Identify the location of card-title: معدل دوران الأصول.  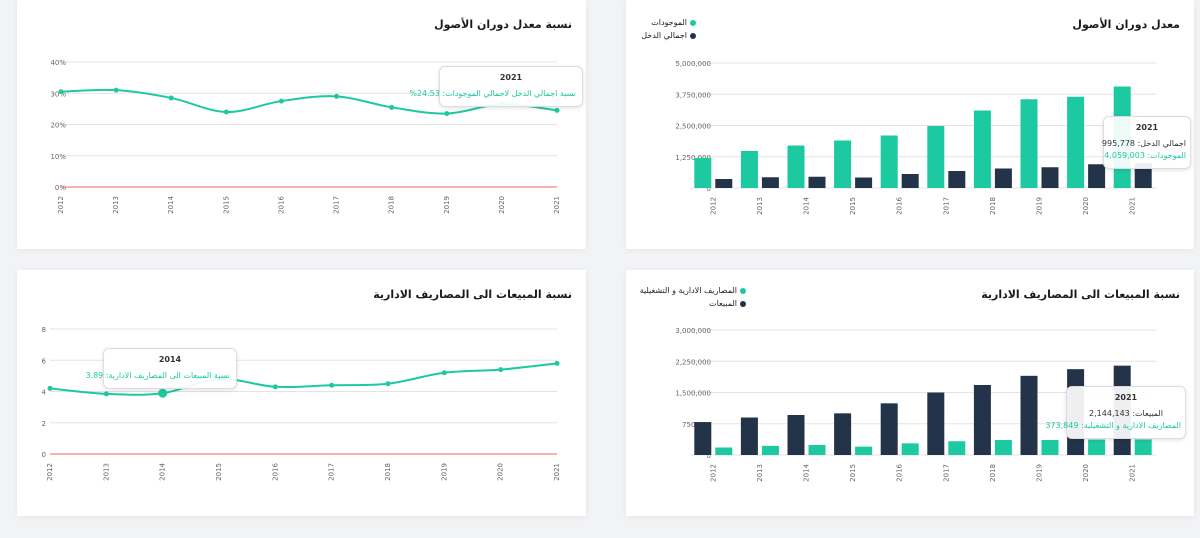
(1126, 24).